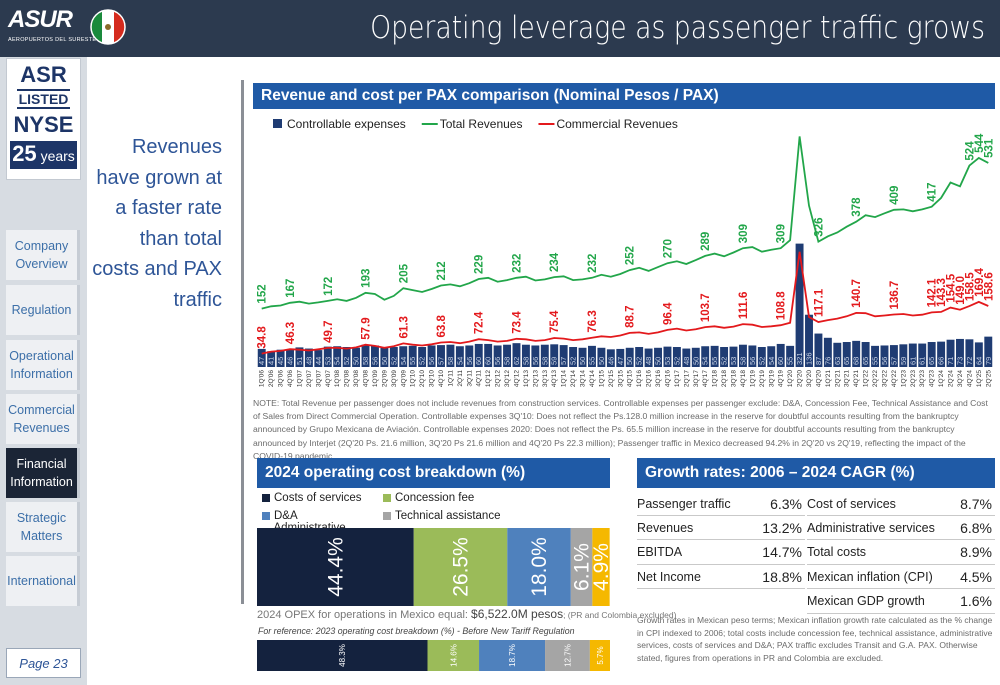  Describe the element at coordinates (573, 379) in the screenshot. I see `x-tick-label: 2Q'14` at that location.